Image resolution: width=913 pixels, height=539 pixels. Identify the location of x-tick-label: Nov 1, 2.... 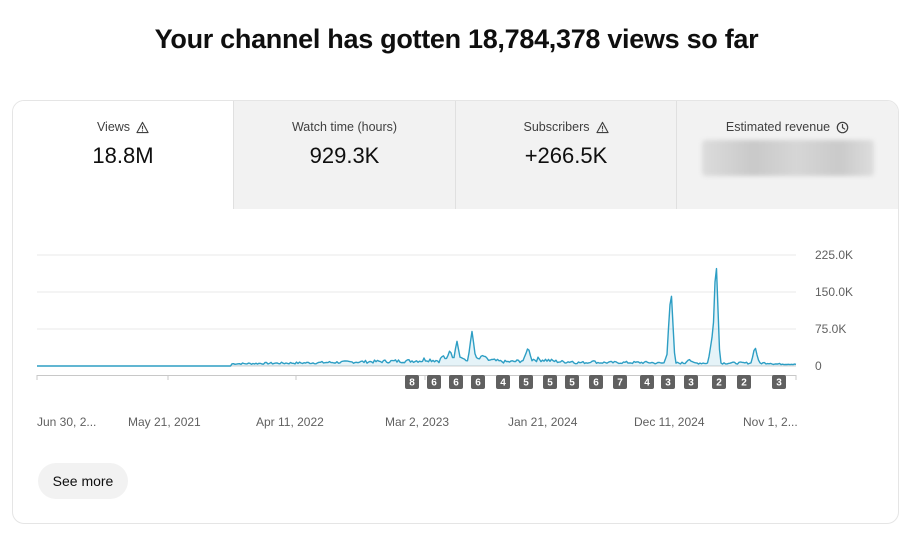
(770, 422).